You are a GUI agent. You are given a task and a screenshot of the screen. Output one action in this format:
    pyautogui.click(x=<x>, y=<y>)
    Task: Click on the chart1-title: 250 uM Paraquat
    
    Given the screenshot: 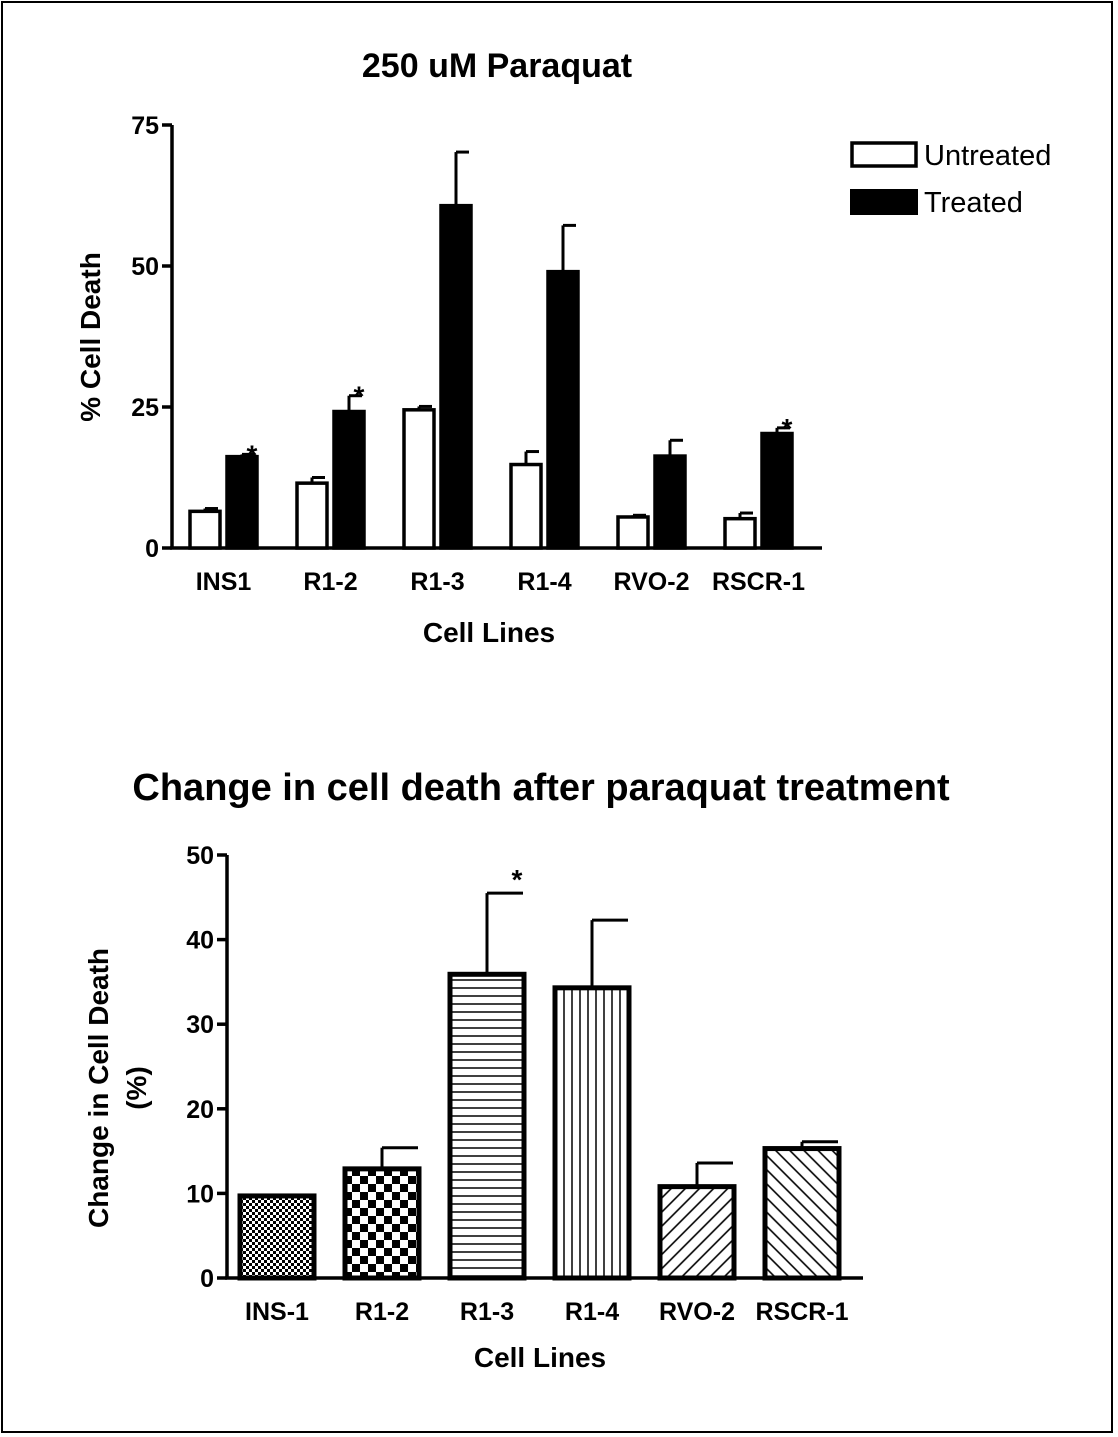 What is the action you would take?
    pyautogui.click(x=497, y=66)
    